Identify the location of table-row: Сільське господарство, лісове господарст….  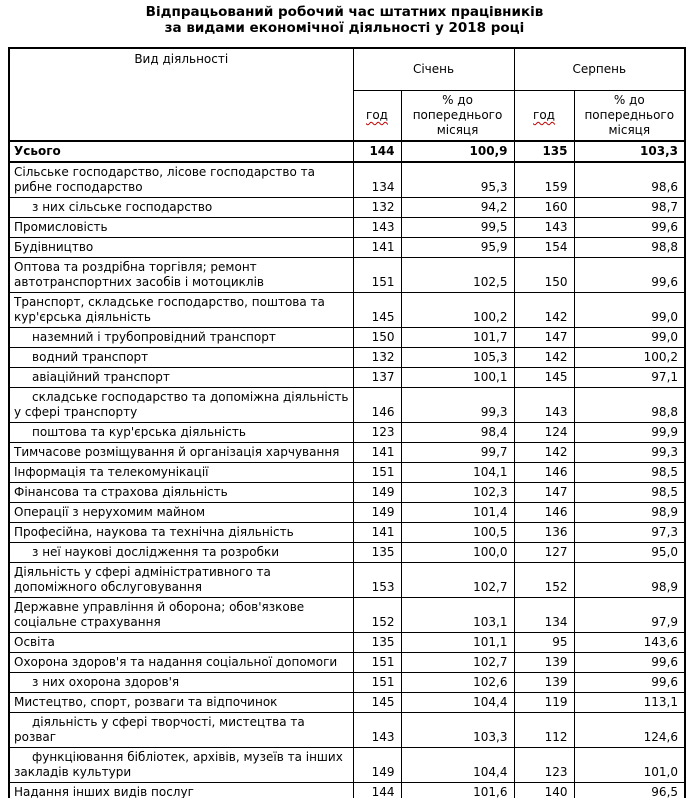
(347, 179).